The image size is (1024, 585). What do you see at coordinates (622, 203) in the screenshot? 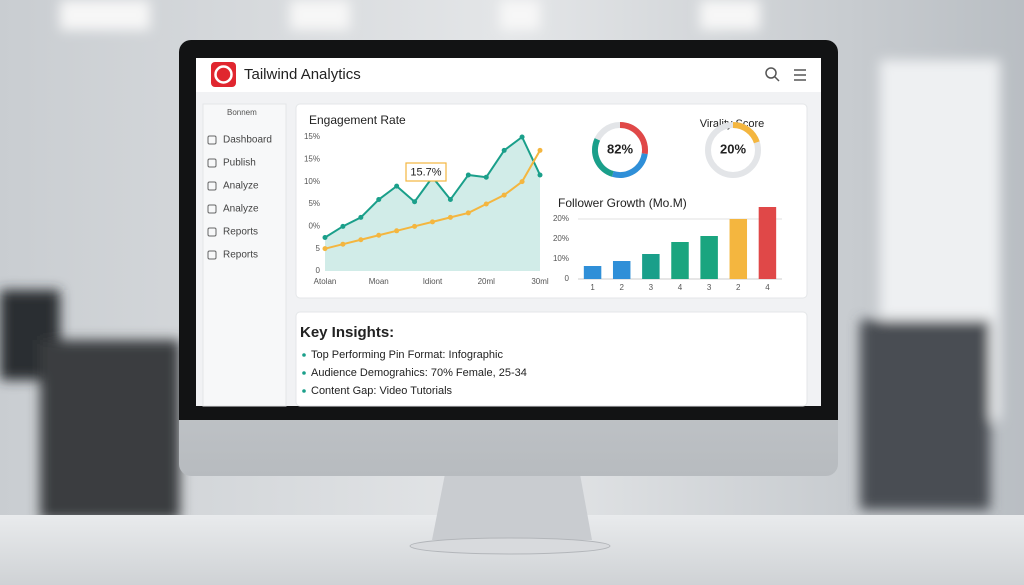
I see `chart-title: Follower Growth (Mo.M)` at bounding box center [622, 203].